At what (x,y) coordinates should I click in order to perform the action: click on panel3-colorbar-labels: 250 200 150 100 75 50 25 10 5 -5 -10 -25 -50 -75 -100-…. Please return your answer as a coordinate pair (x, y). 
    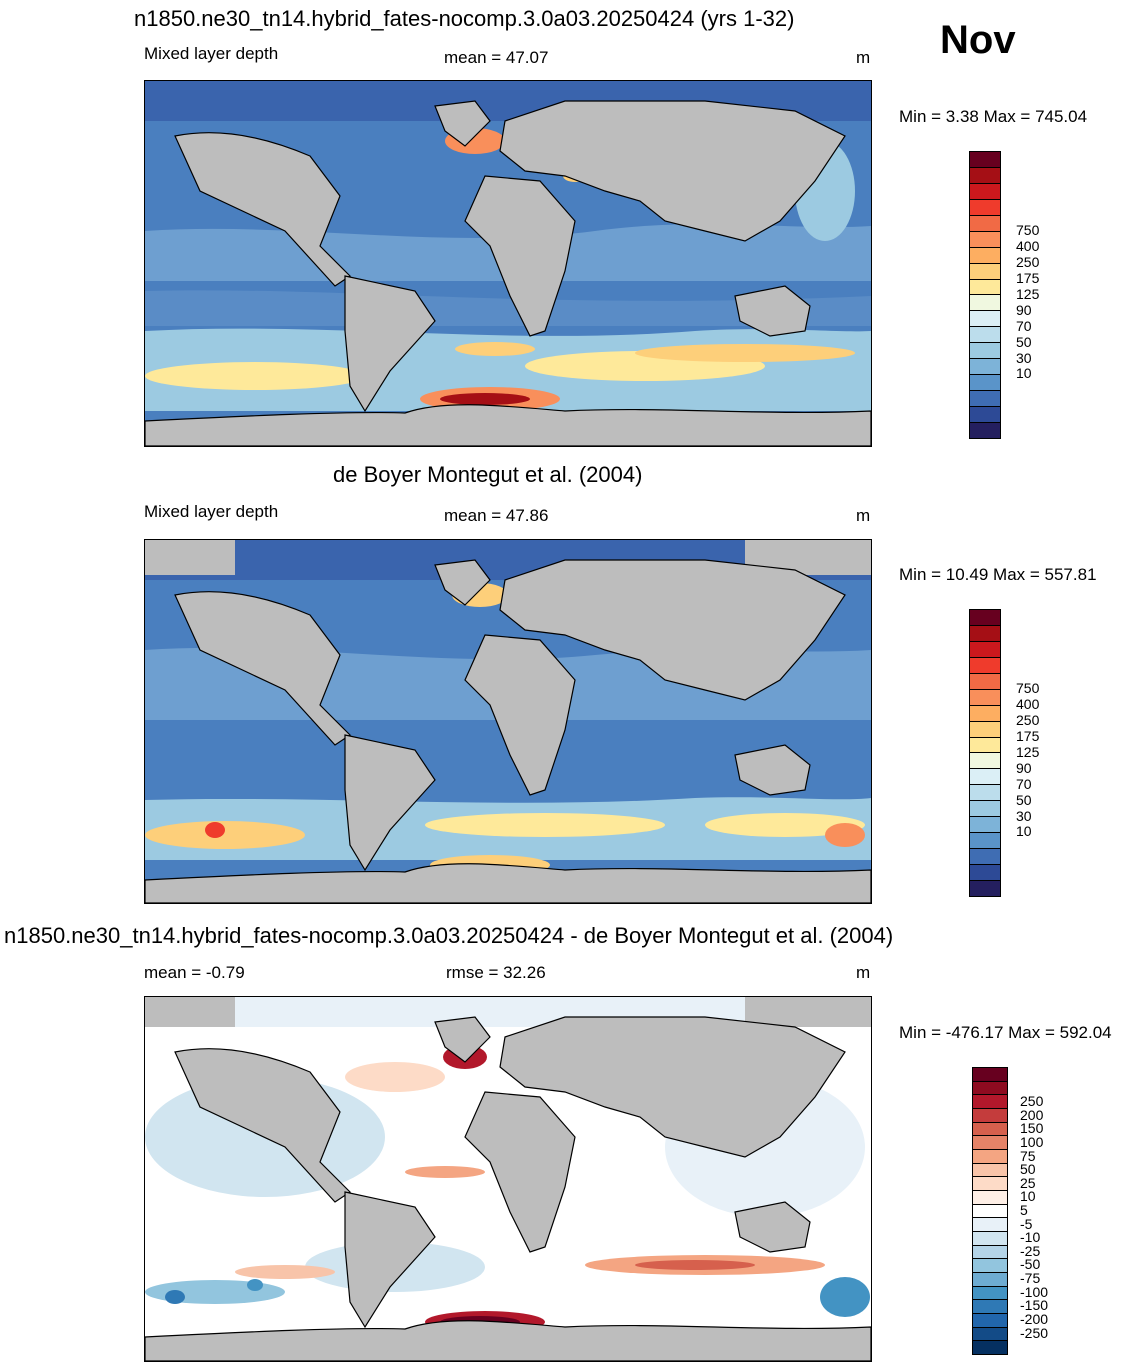
    Looking at the image, I should click on (1050, 1210).